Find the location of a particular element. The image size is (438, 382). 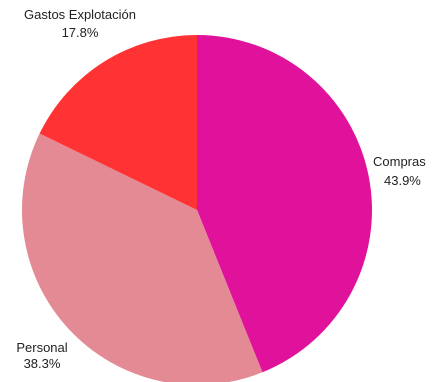

label-compras: Compras is located at coordinates (399, 161).